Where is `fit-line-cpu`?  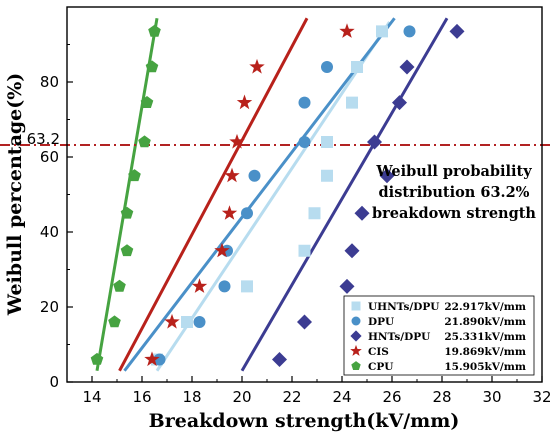
fit-line-cpu is located at coordinates (127, 194).